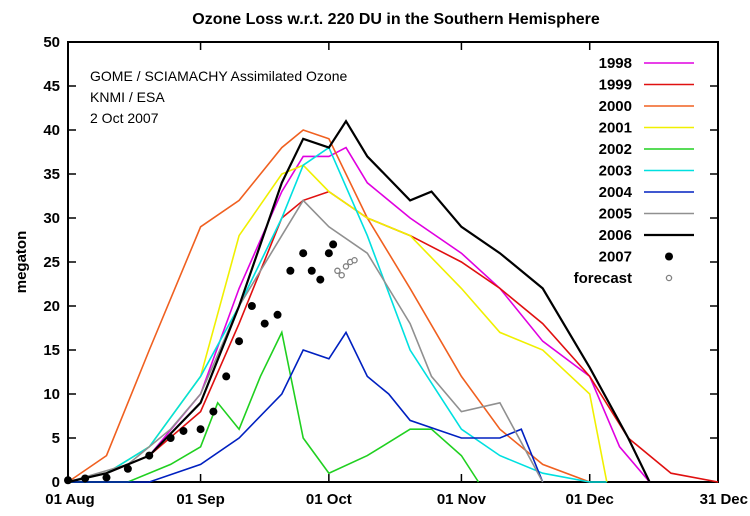  I want to click on series-forecast, so click(346, 267).